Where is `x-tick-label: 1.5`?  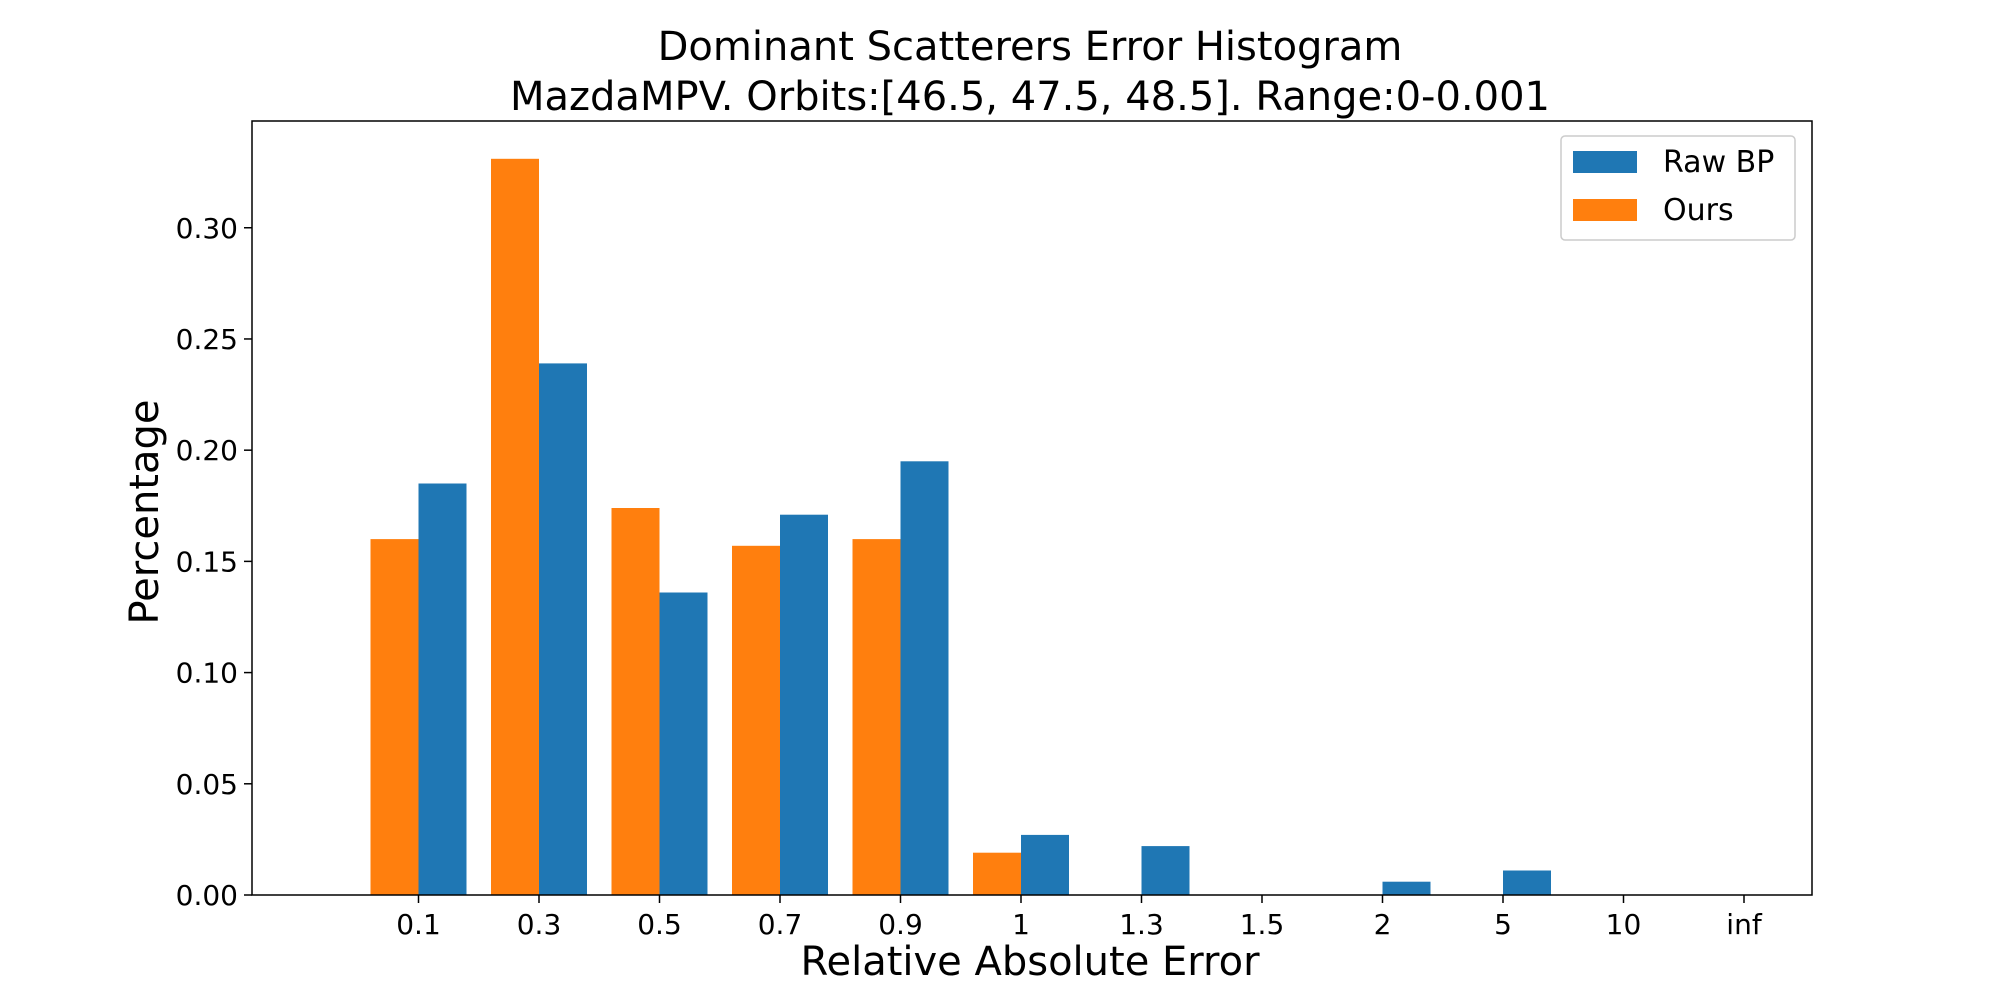
x-tick-label: 1.5 is located at coordinates (1262, 924).